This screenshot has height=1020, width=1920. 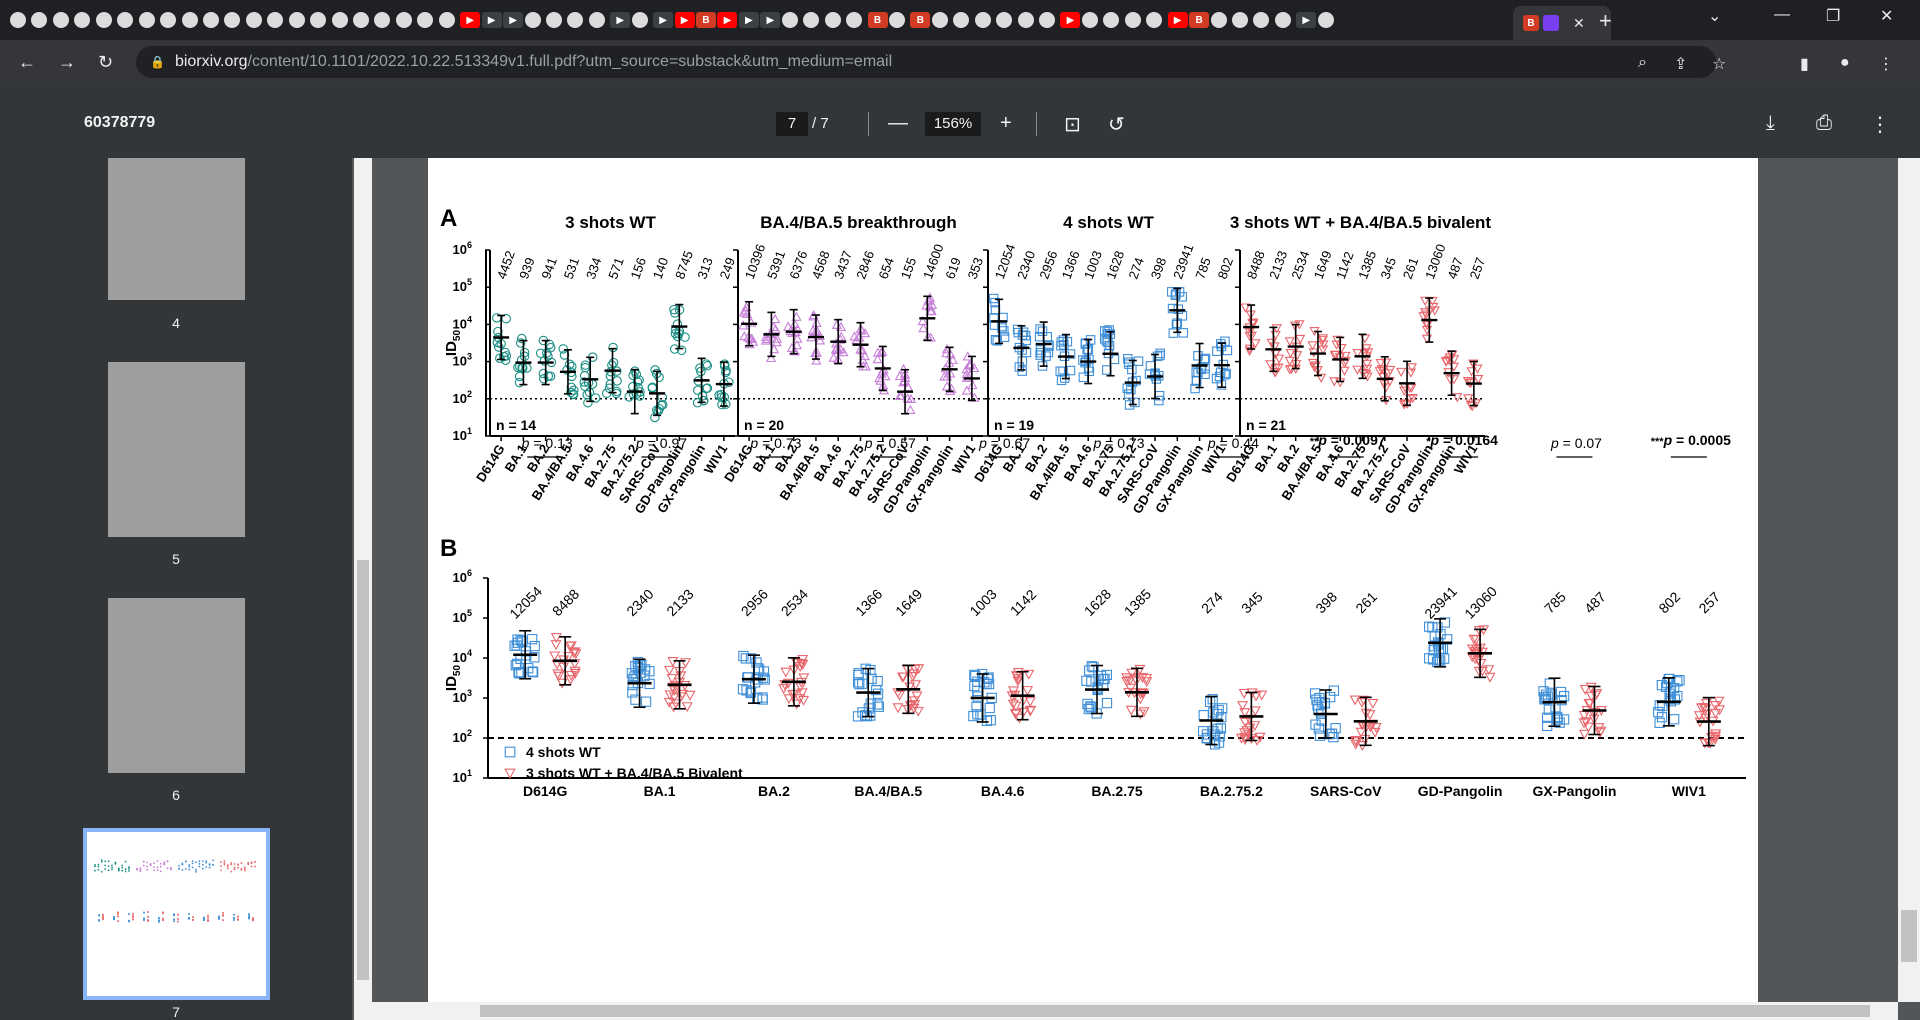 What do you see at coordinates (1072, 125) in the screenshot?
I see `fit-page-icon: ⊡` at bounding box center [1072, 125].